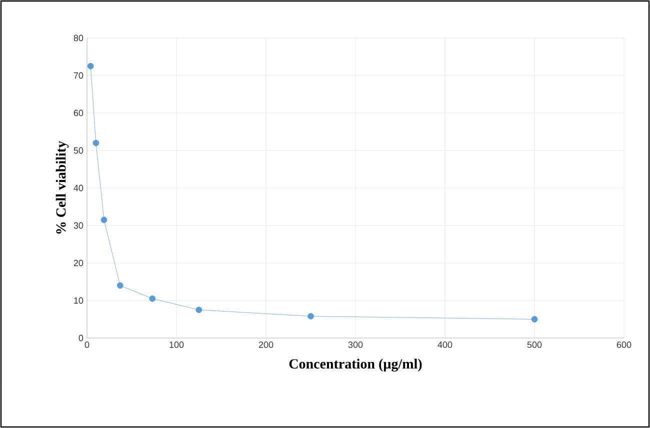 The width and height of the screenshot is (650, 428). What do you see at coordinates (266, 345) in the screenshot?
I see `x-tick-label: 200` at bounding box center [266, 345].